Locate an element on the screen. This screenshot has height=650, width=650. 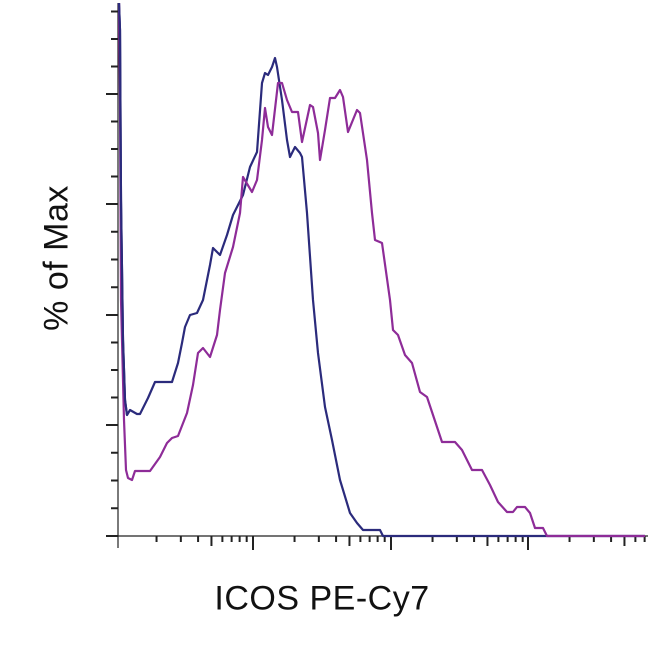
navy-histogram-line-overlay is located at coordinates (123, 209).